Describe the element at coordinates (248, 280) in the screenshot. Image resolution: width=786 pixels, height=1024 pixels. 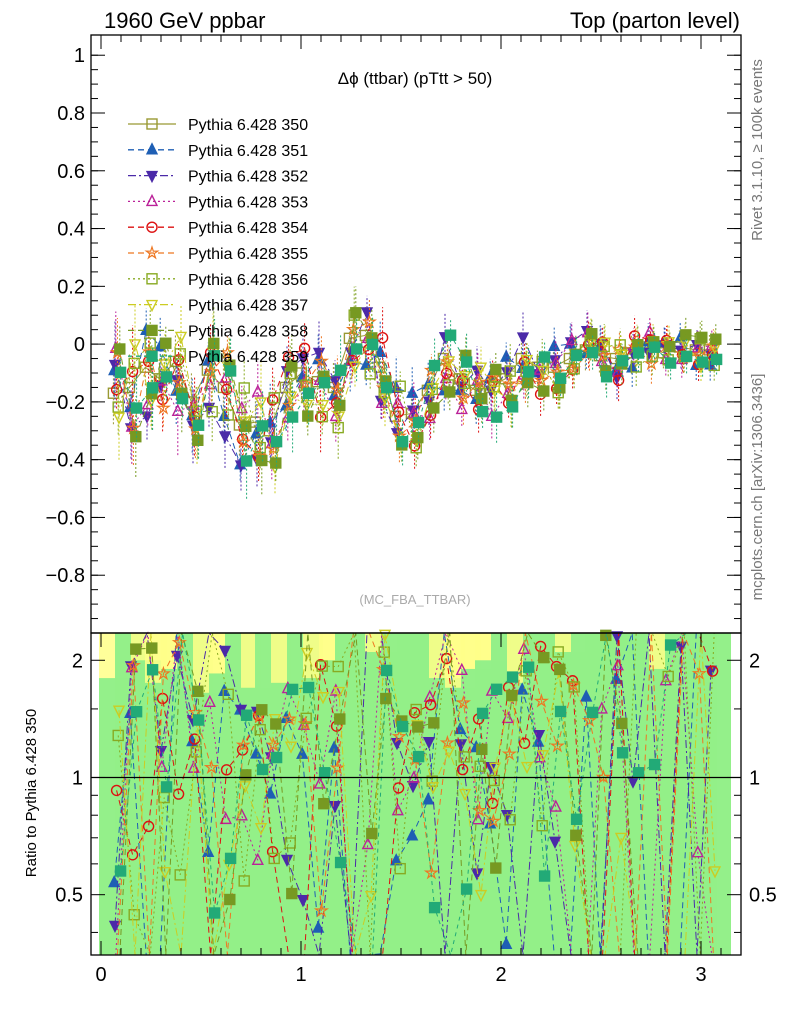
I see `legend-label: Pythia 6.428 356` at that location.